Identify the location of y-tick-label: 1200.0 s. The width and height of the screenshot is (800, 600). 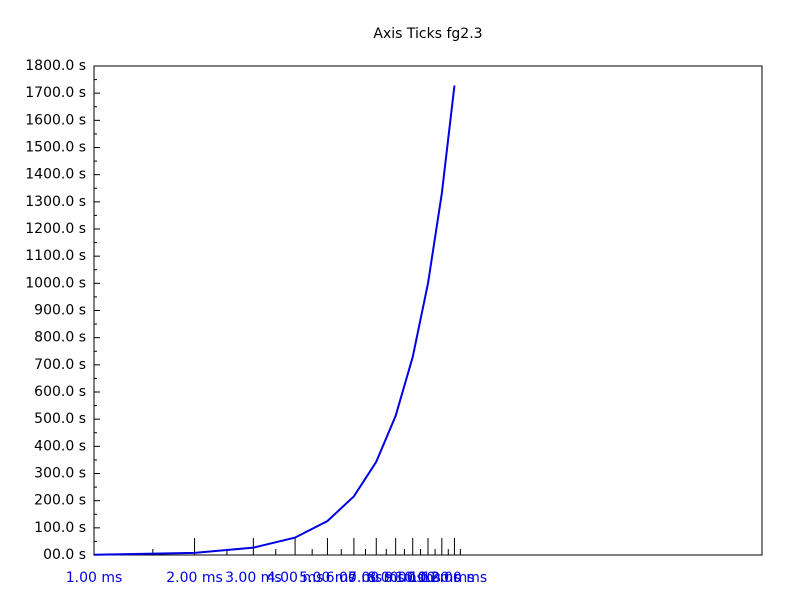
(55, 229).